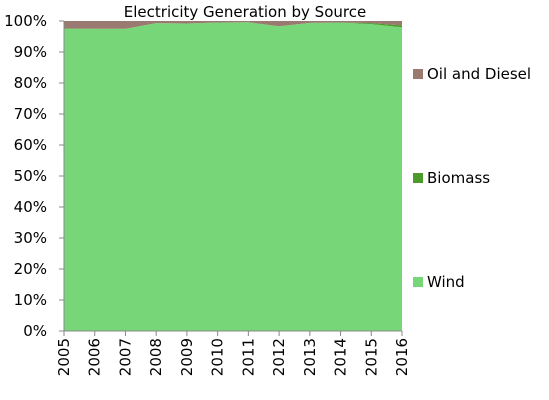 The image size is (549, 400). I want to click on x-tick-label: 2009, so click(187, 357).